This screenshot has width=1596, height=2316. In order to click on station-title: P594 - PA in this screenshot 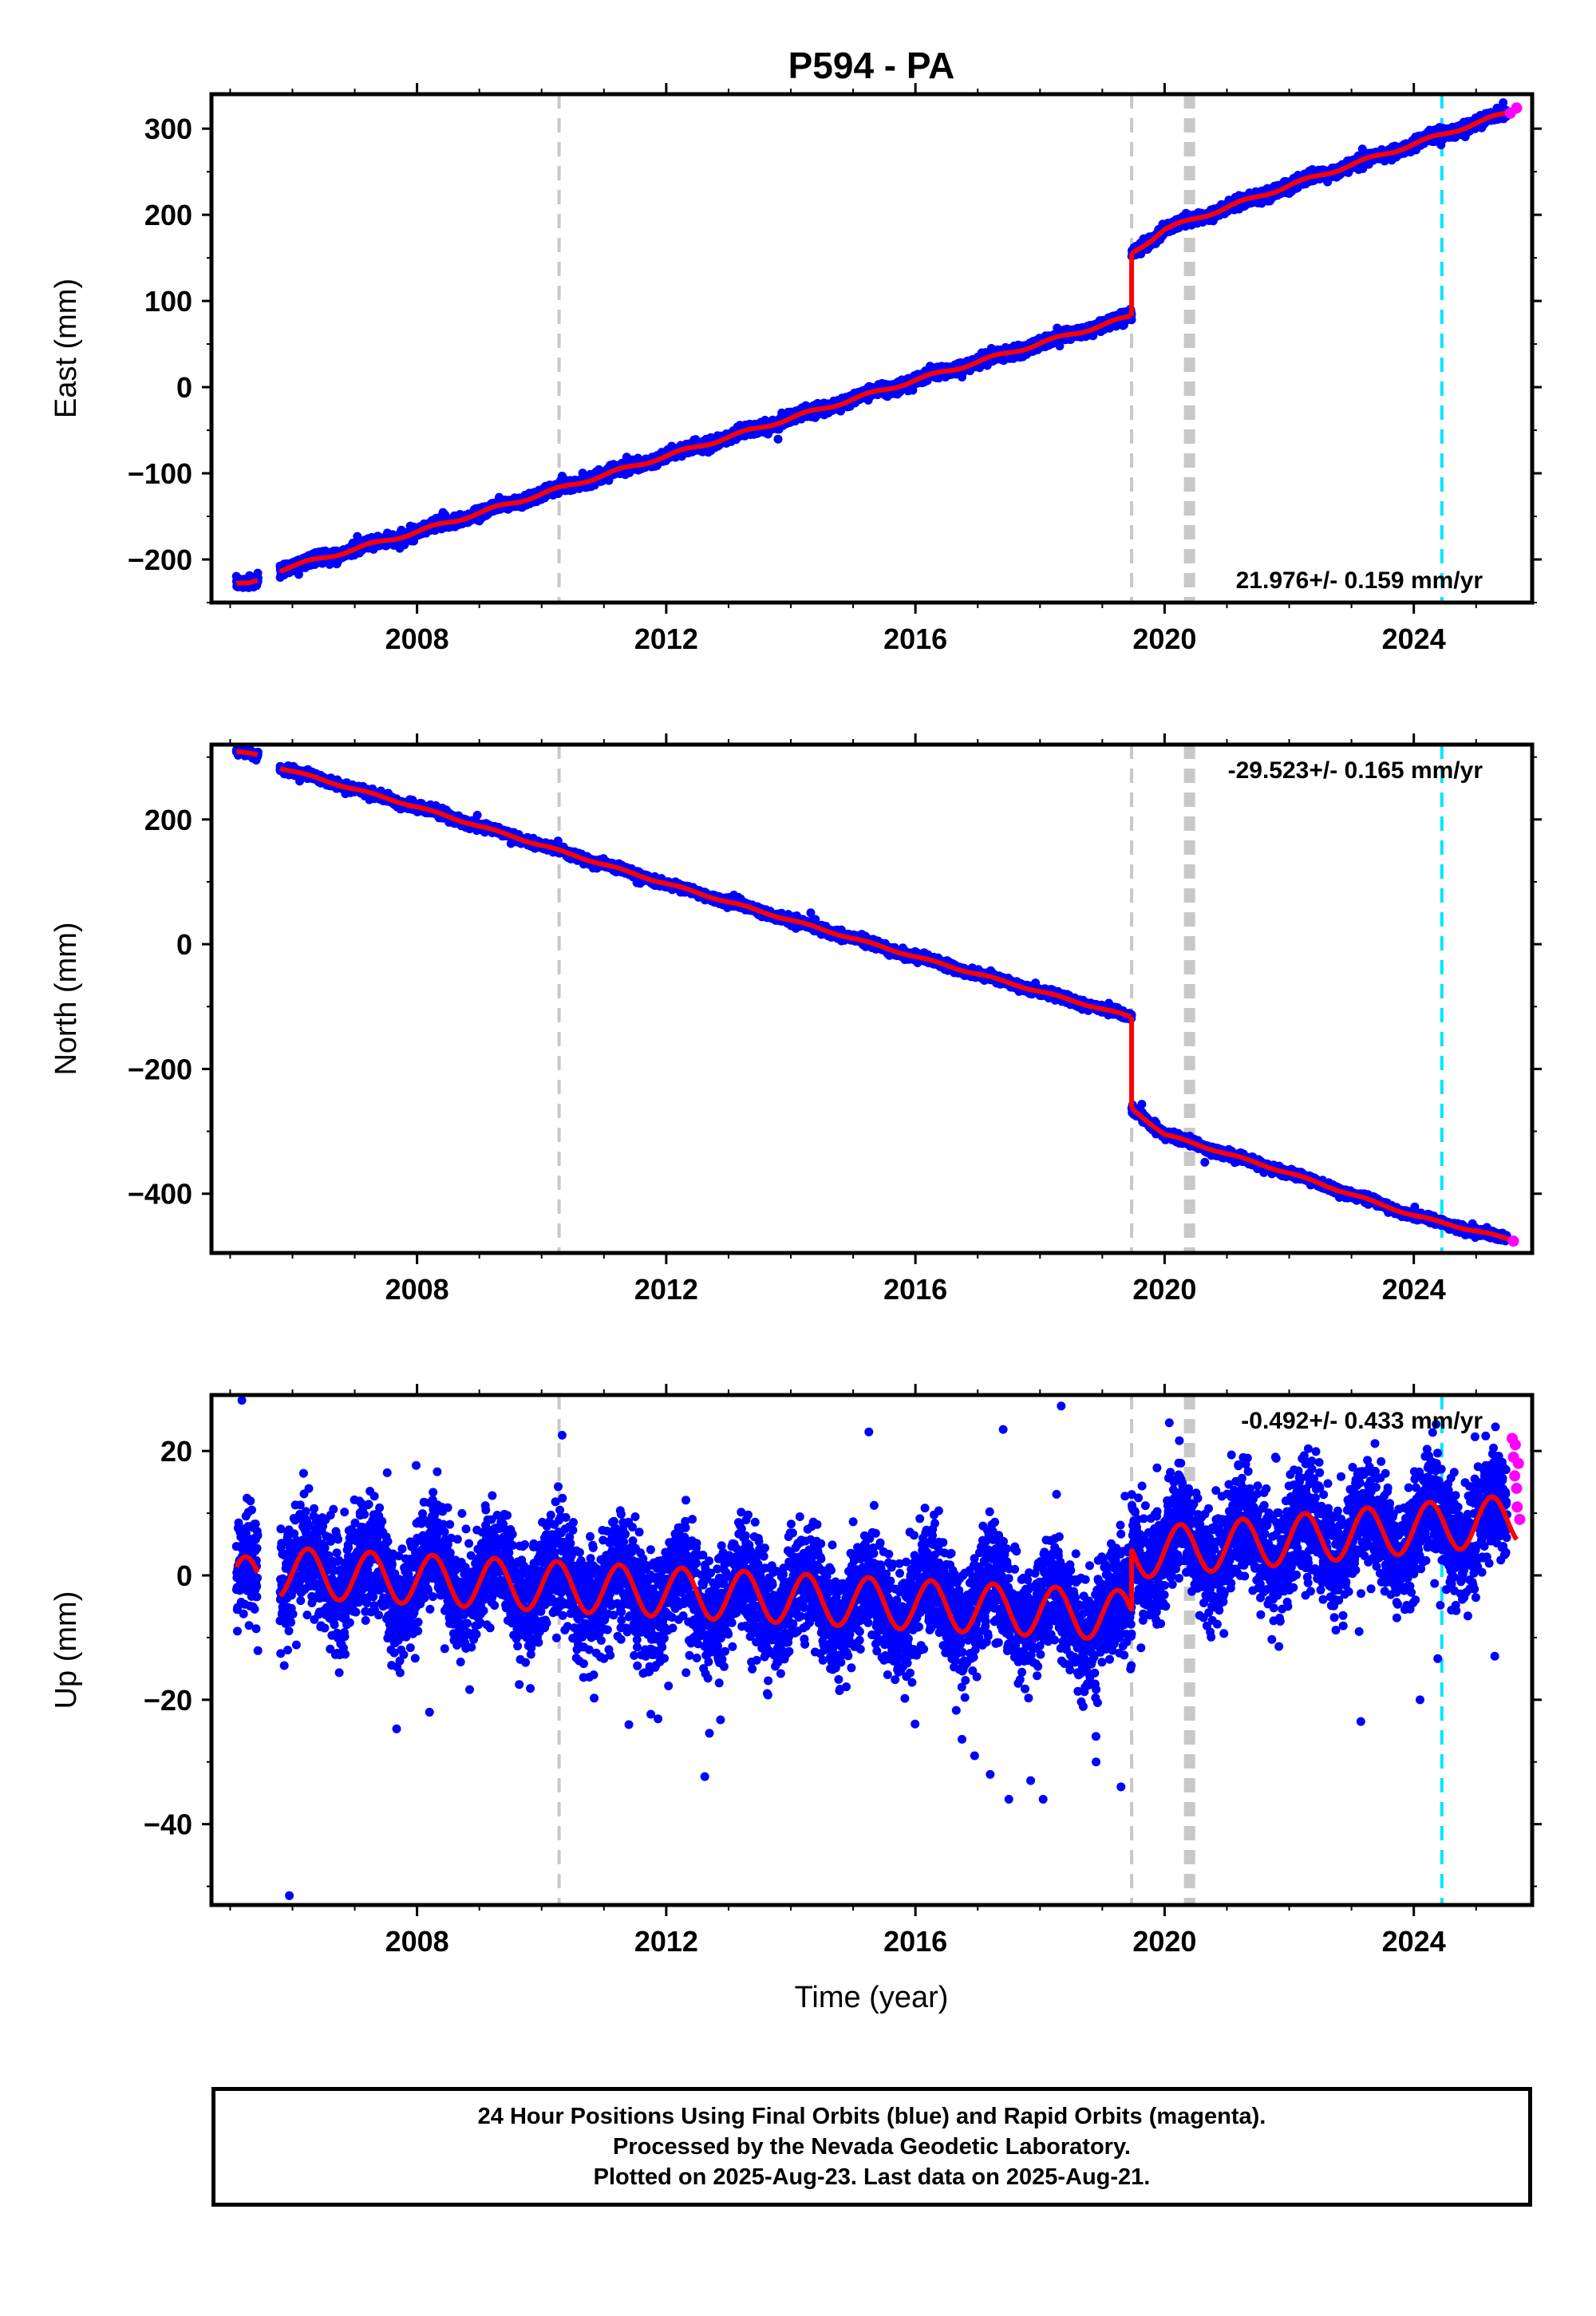, I will do `click(871, 65)`.